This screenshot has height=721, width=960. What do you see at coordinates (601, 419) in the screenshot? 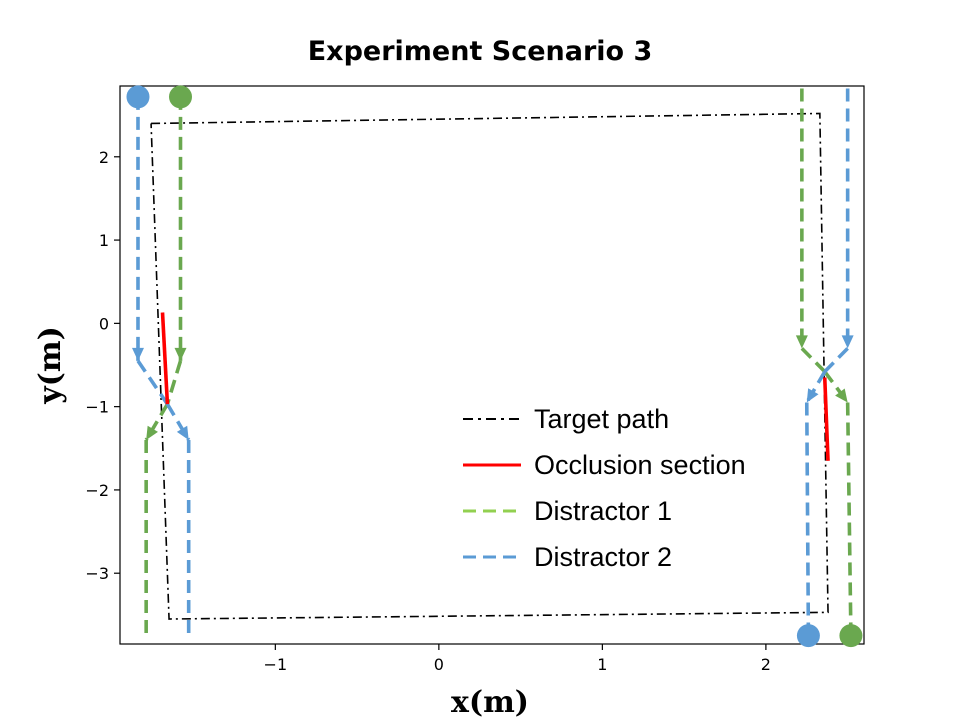
I see `legend-label-target-path: Target path` at bounding box center [601, 419].